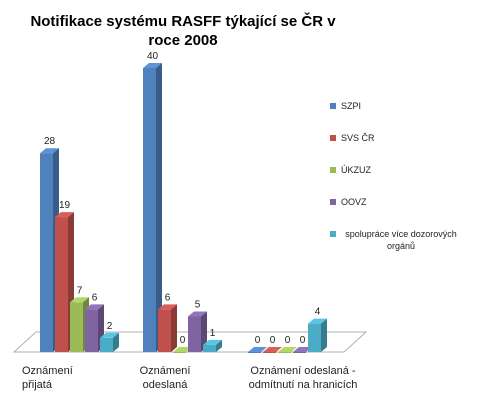 This screenshot has width=479, height=400. What do you see at coordinates (318, 312) in the screenshot?
I see `data-label: 4` at bounding box center [318, 312].